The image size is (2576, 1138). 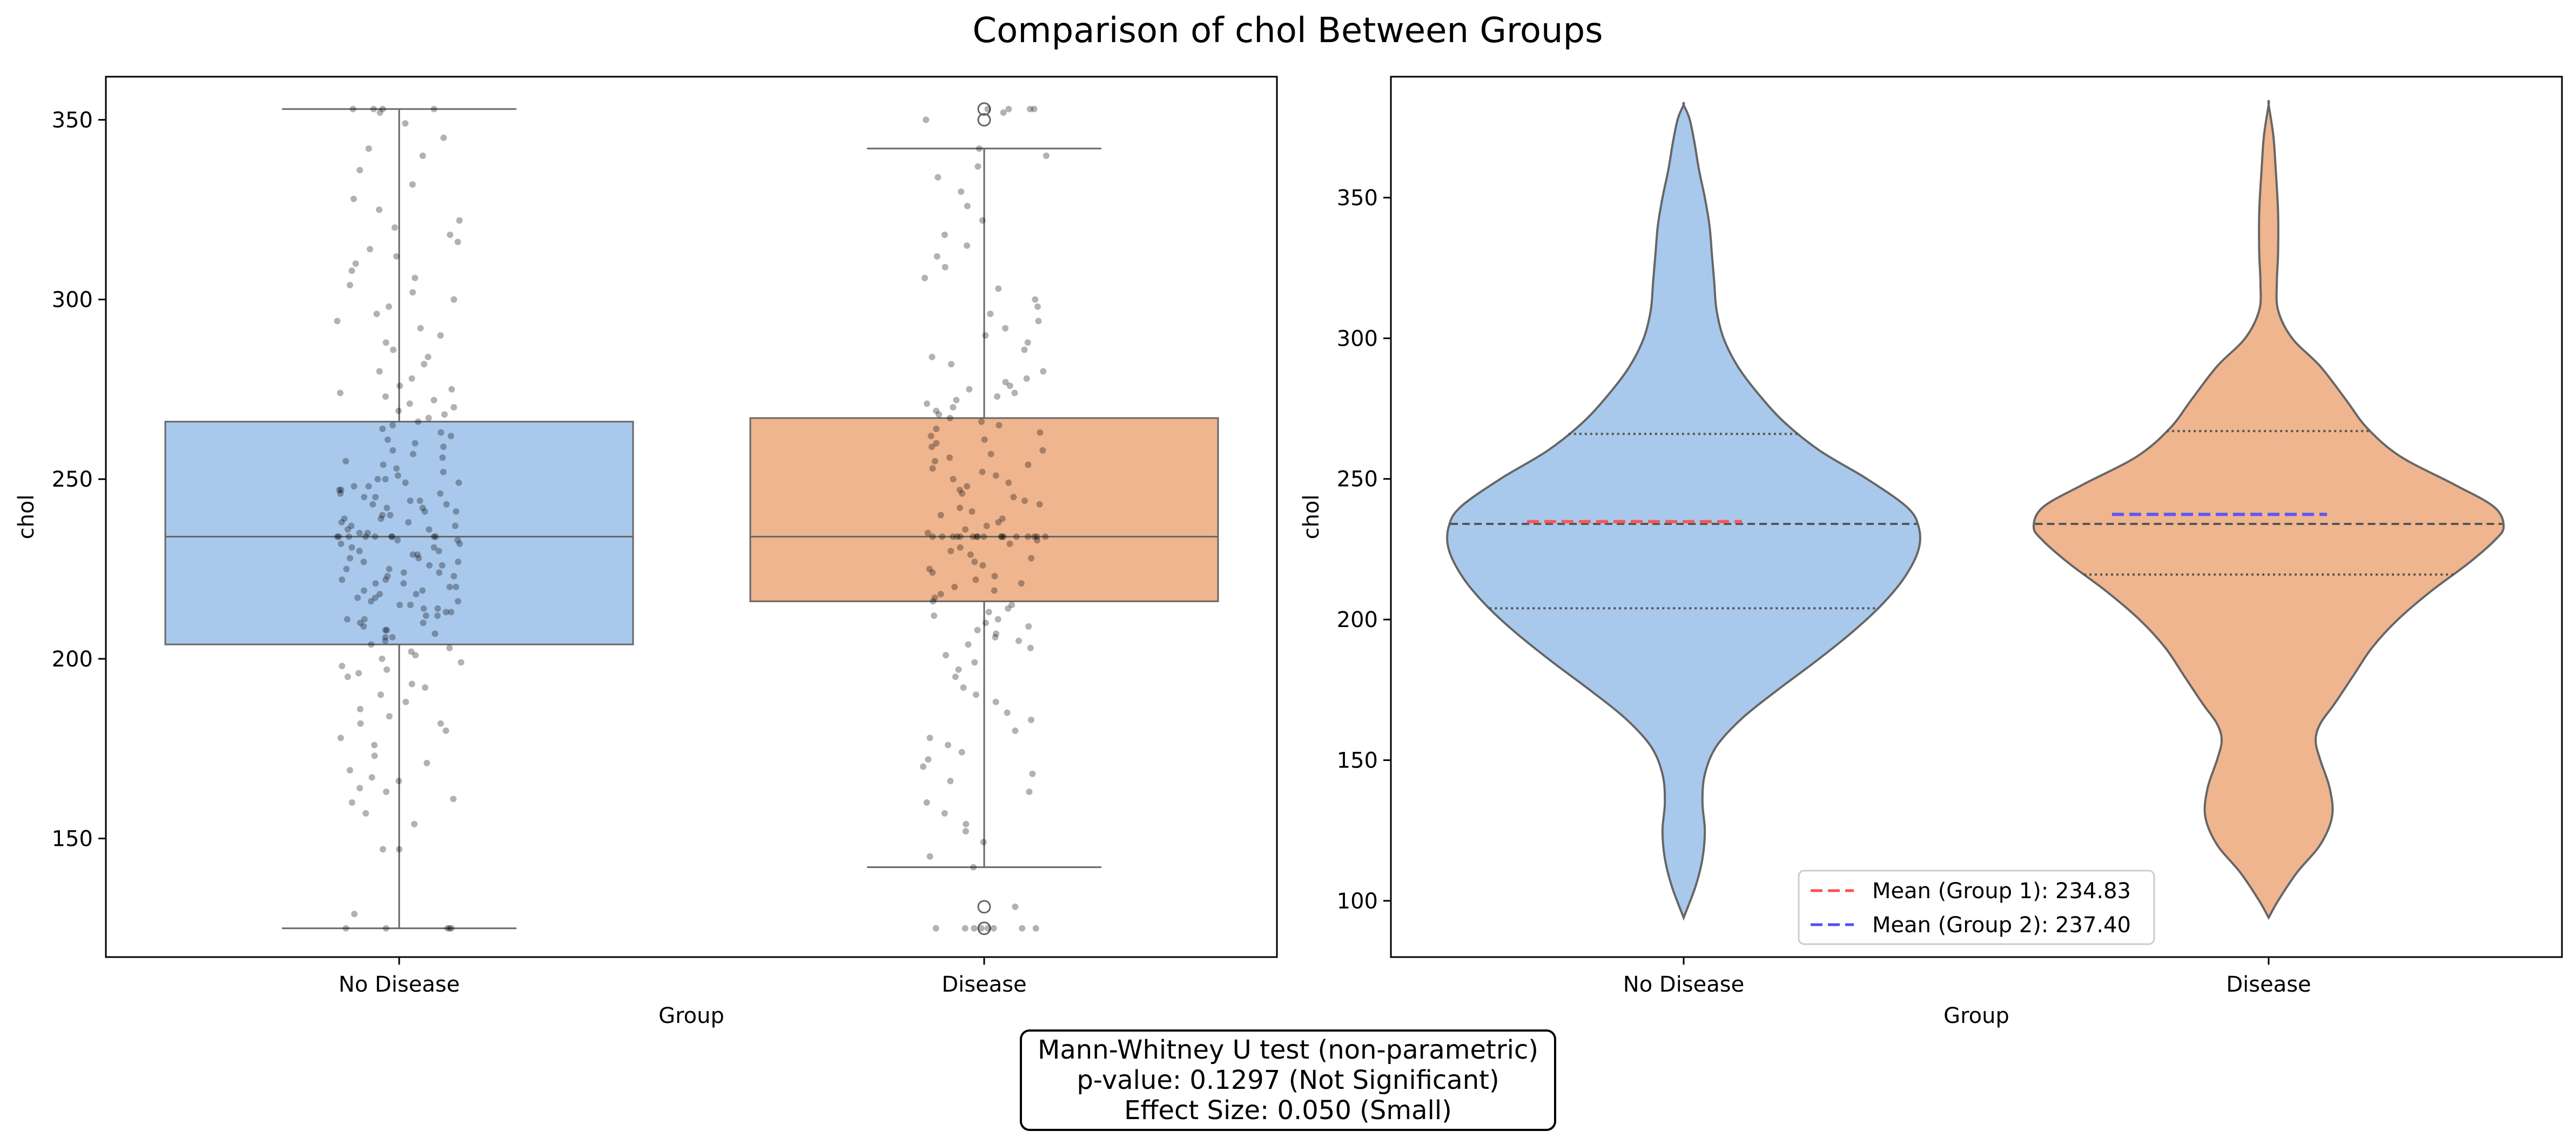 I want to click on y-tick-label: 200, so click(x=72, y=659).